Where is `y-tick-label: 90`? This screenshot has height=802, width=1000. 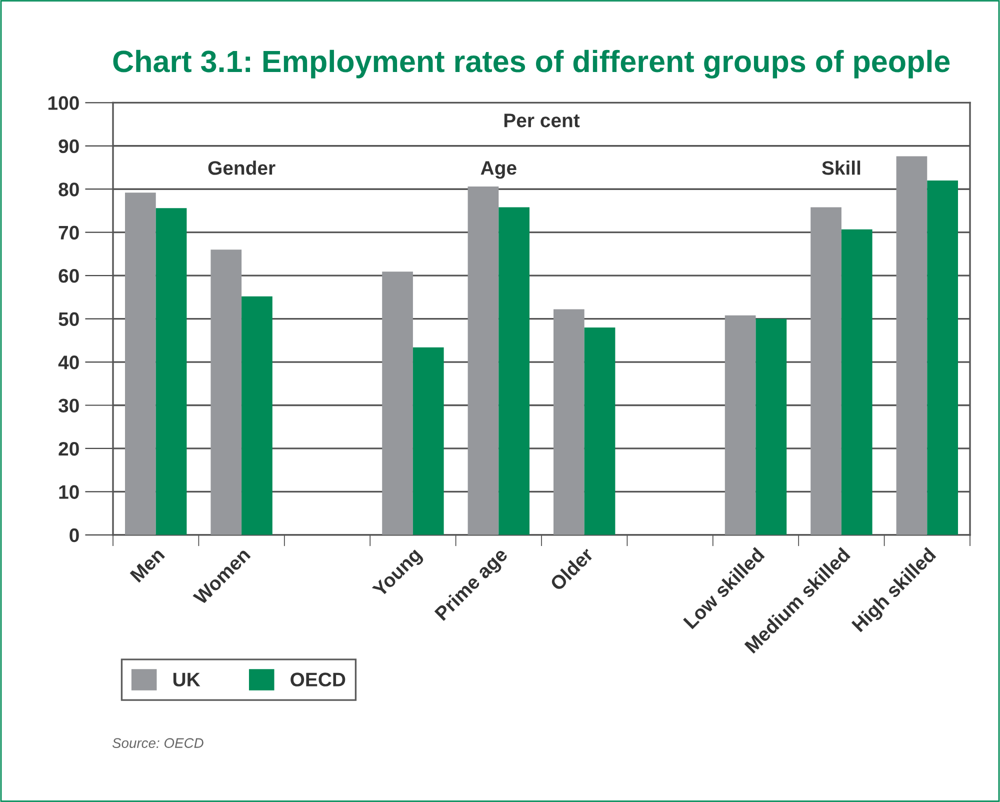
y-tick-label: 90 is located at coordinates (68, 146).